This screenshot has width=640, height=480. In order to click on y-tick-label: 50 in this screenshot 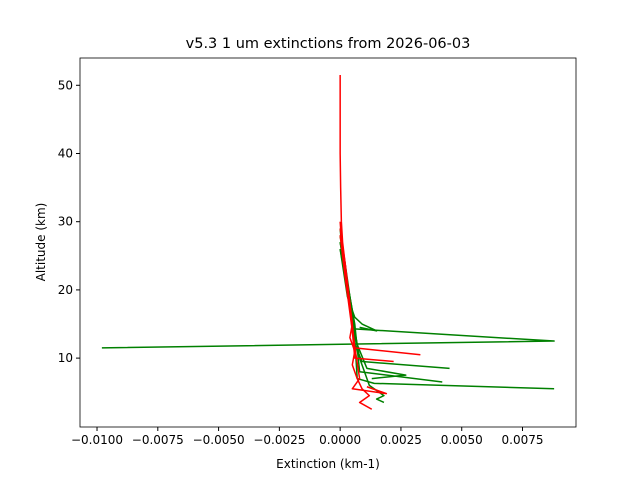, I will do `click(65, 85)`.